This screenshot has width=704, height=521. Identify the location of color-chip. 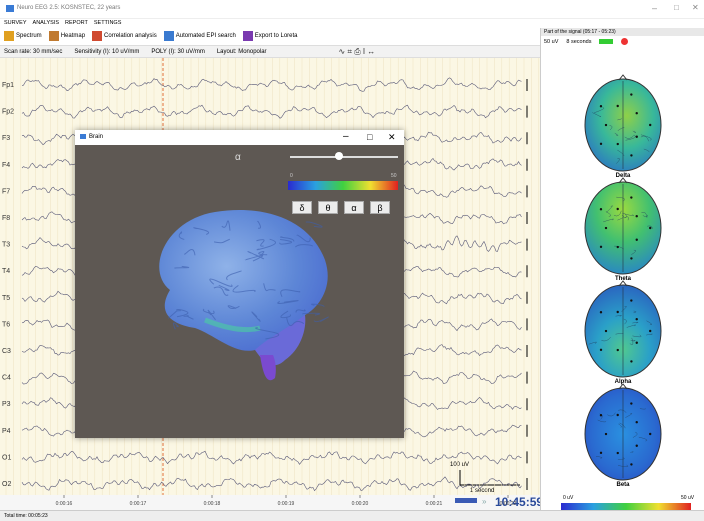
(606, 41).